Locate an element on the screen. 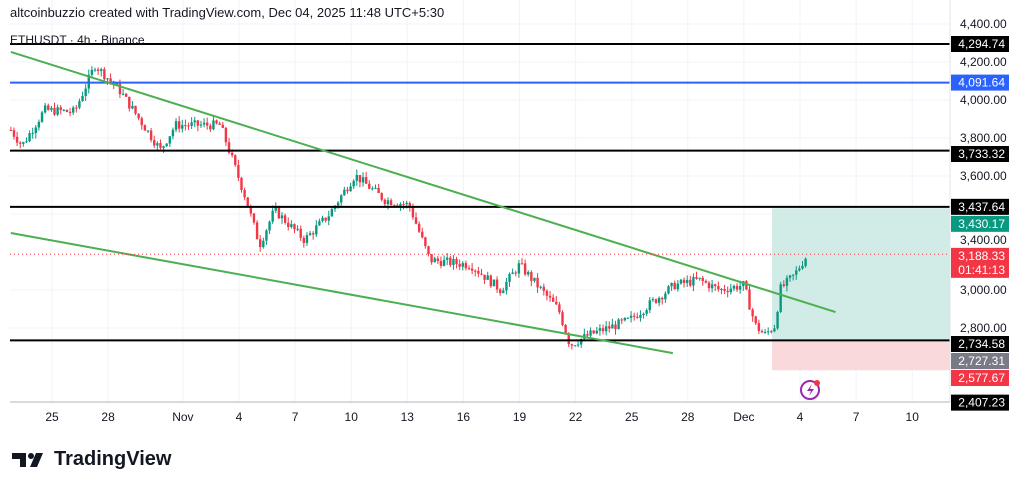 The height and width of the screenshot is (487, 1024). time-tick-label: 28 is located at coordinates (688, 417).